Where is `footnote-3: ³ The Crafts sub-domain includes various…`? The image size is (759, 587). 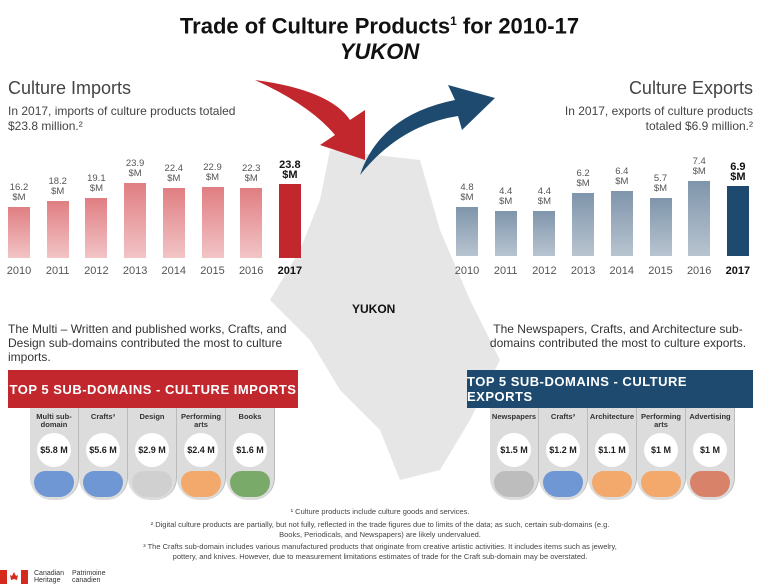 footnote-3: ³ The Crafts sub-domain includes various… is located at coordinates (380, 551).